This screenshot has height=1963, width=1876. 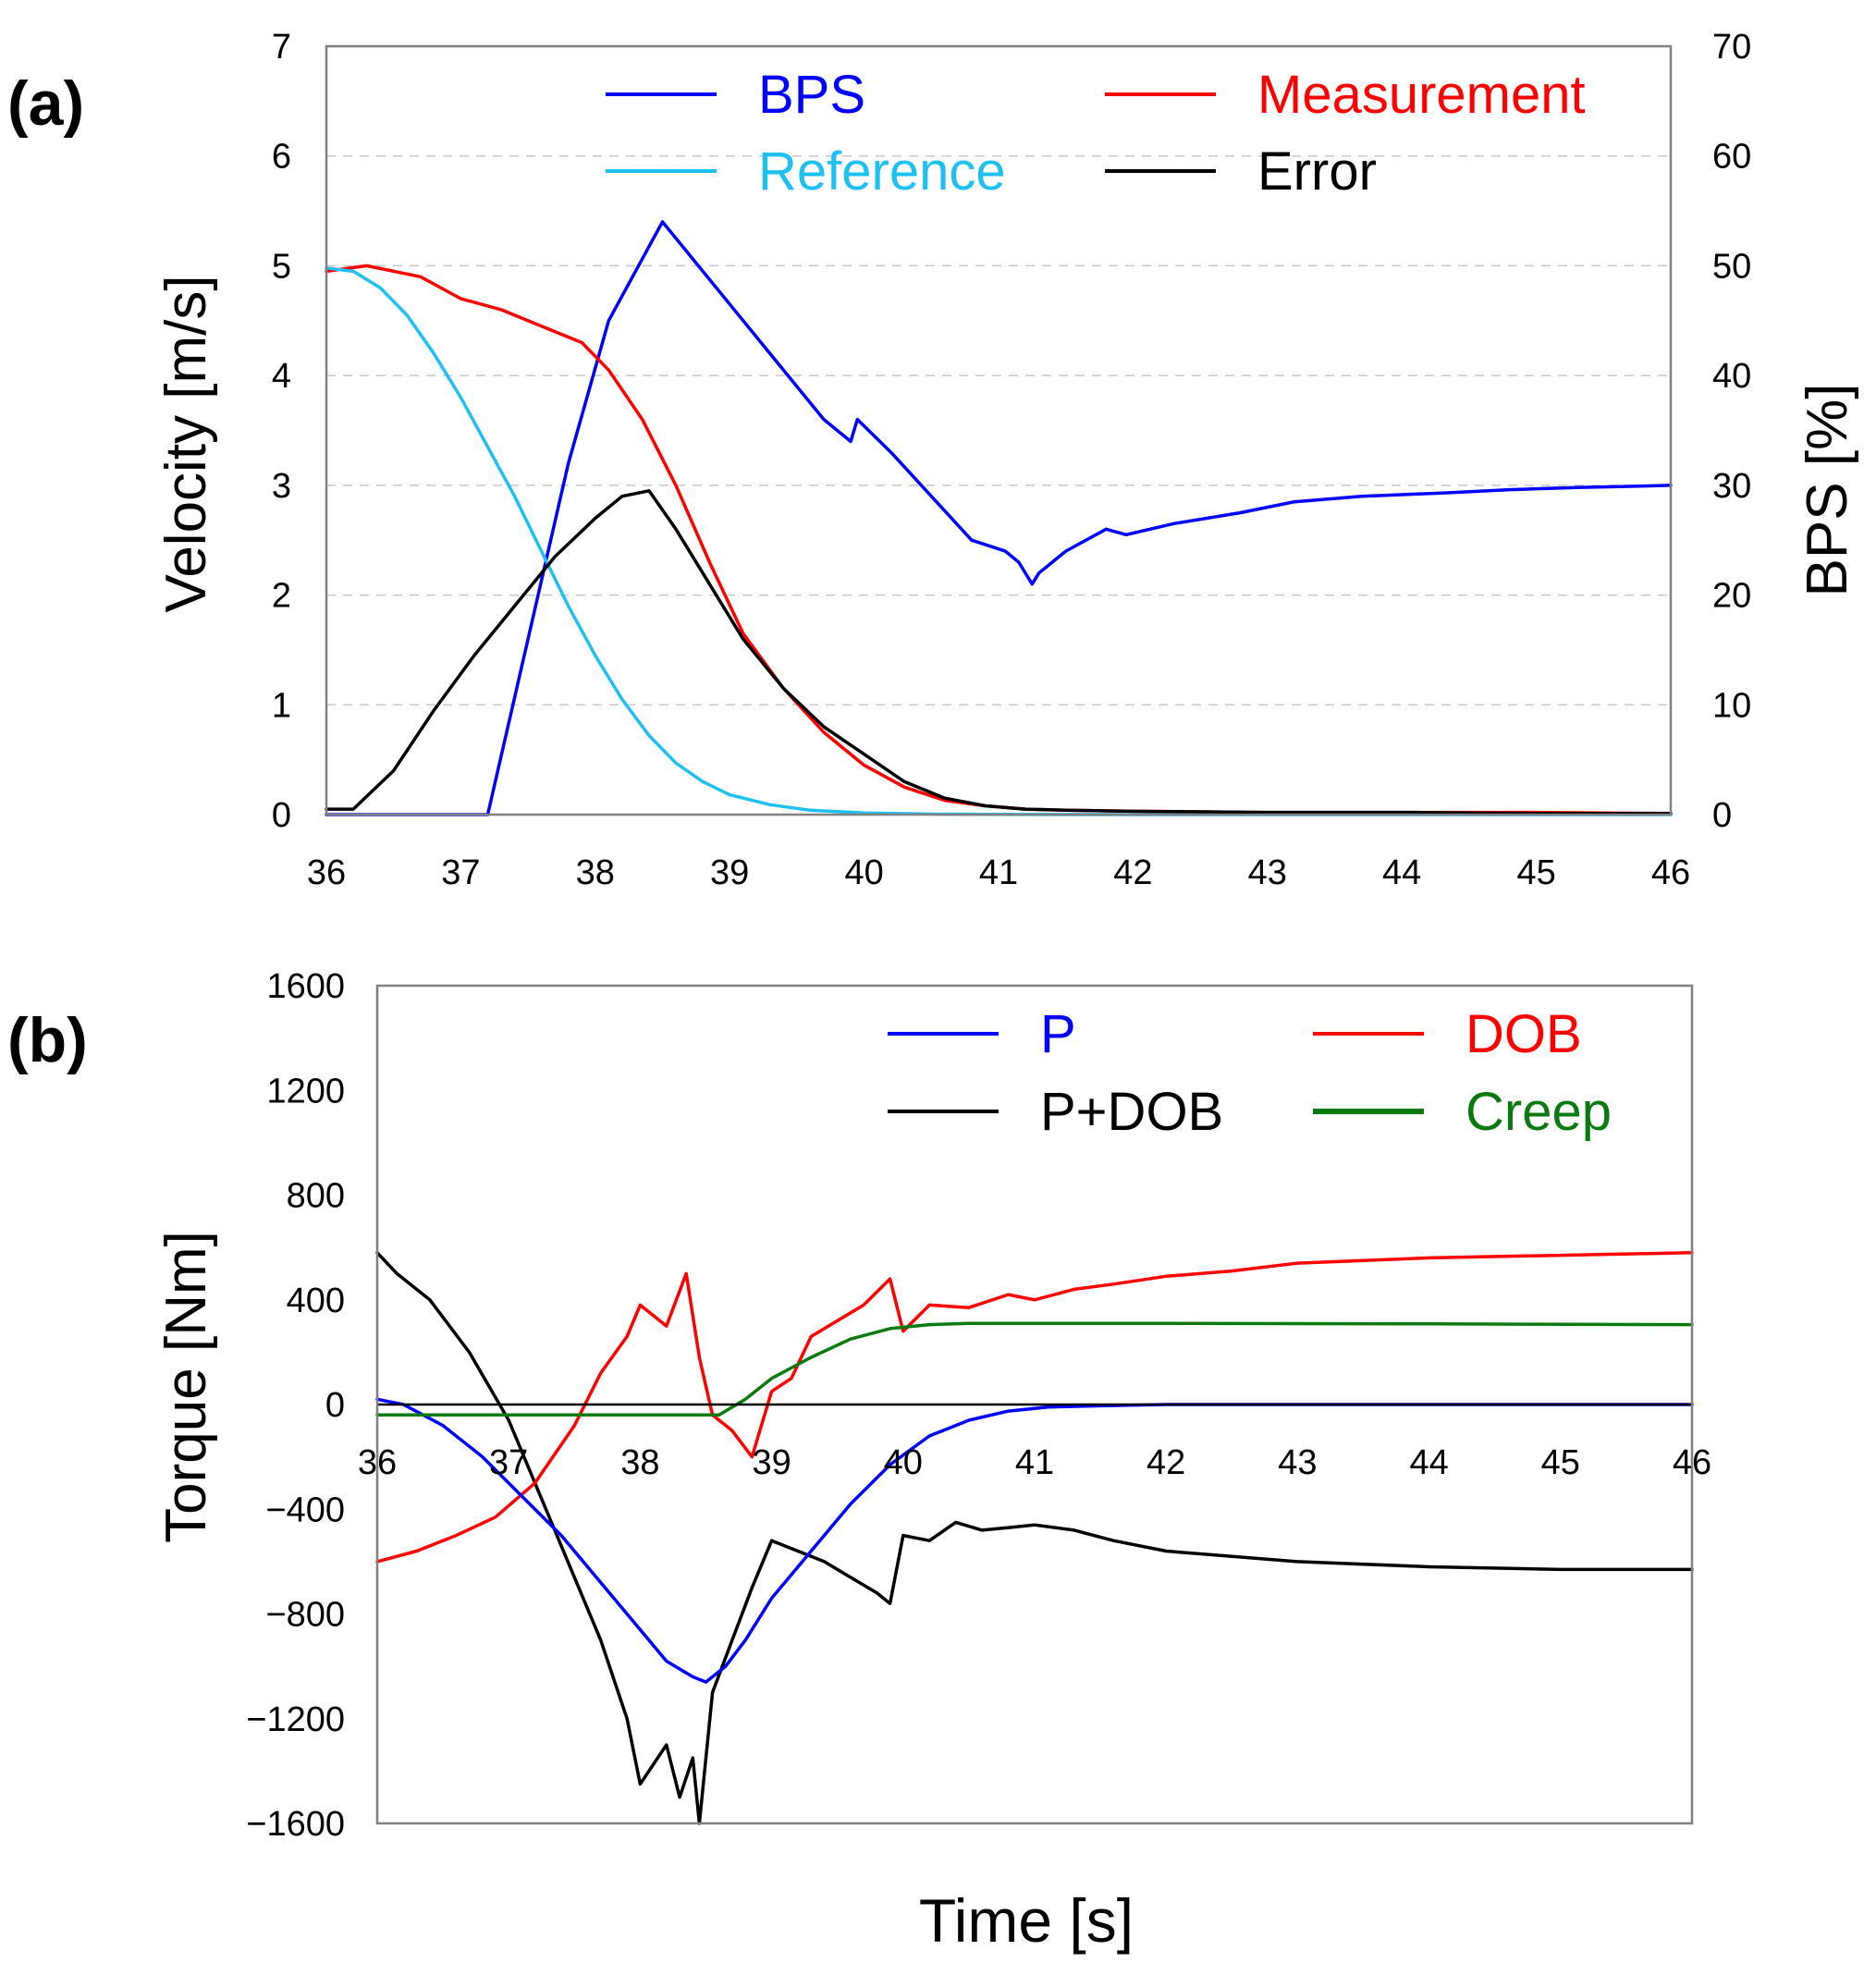 I want to click on series-line-dob, so click(x=1035, y=1407).